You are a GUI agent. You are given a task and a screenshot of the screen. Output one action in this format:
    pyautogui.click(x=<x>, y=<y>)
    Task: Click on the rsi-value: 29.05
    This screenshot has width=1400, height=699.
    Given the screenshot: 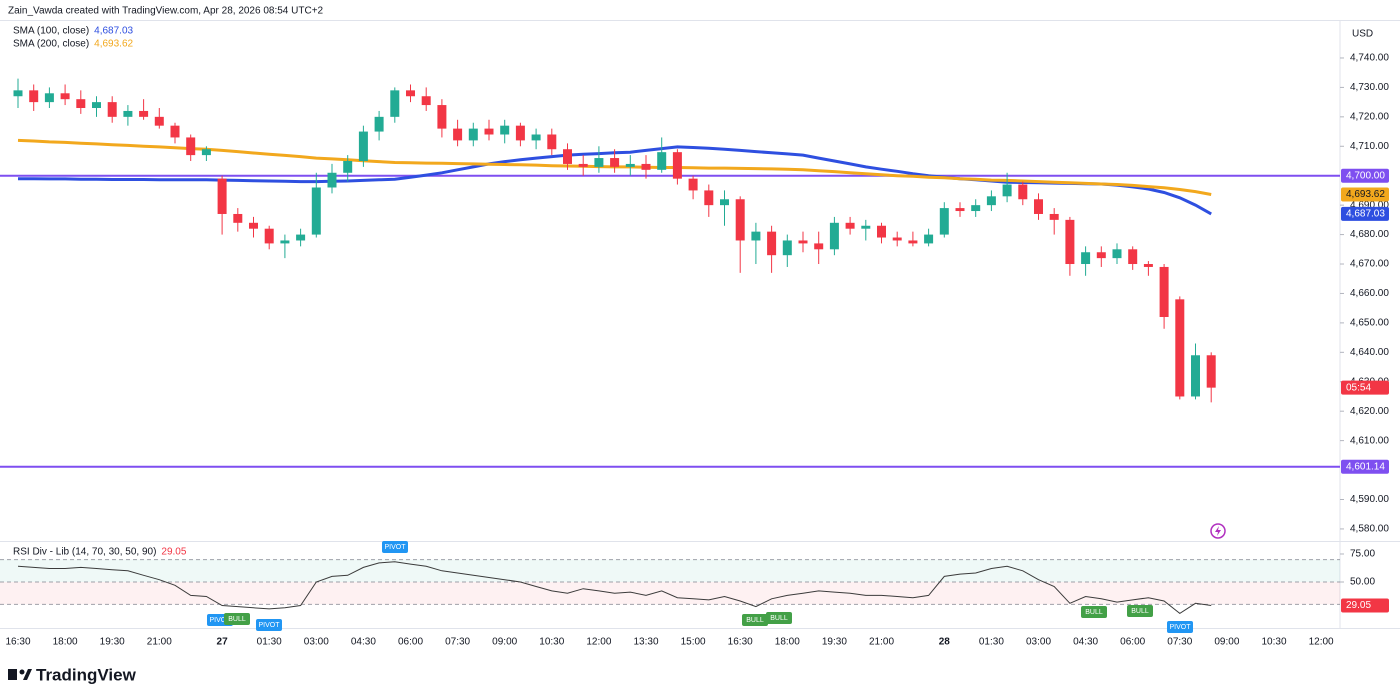 What is the action you would take?
    pyautogui.click(x=173, y=552)
    